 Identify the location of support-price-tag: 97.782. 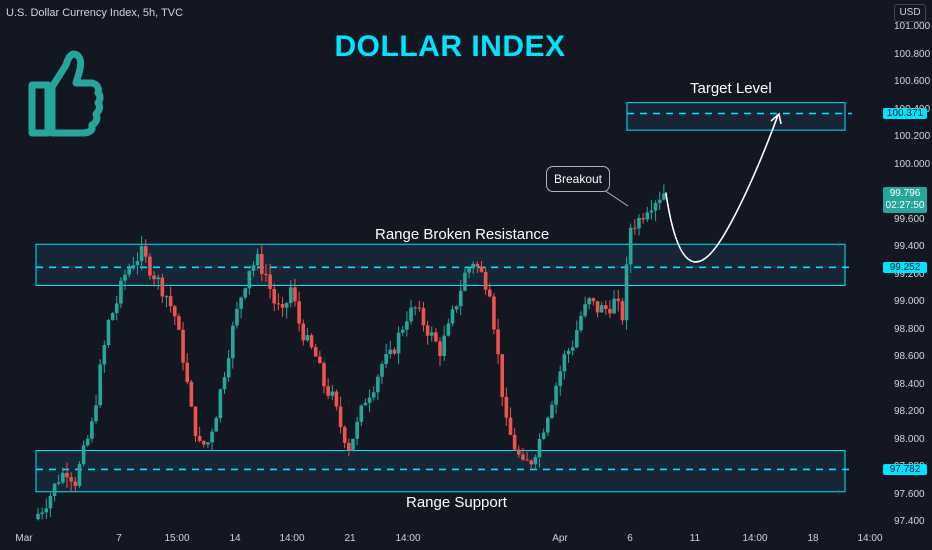
(905, 469).